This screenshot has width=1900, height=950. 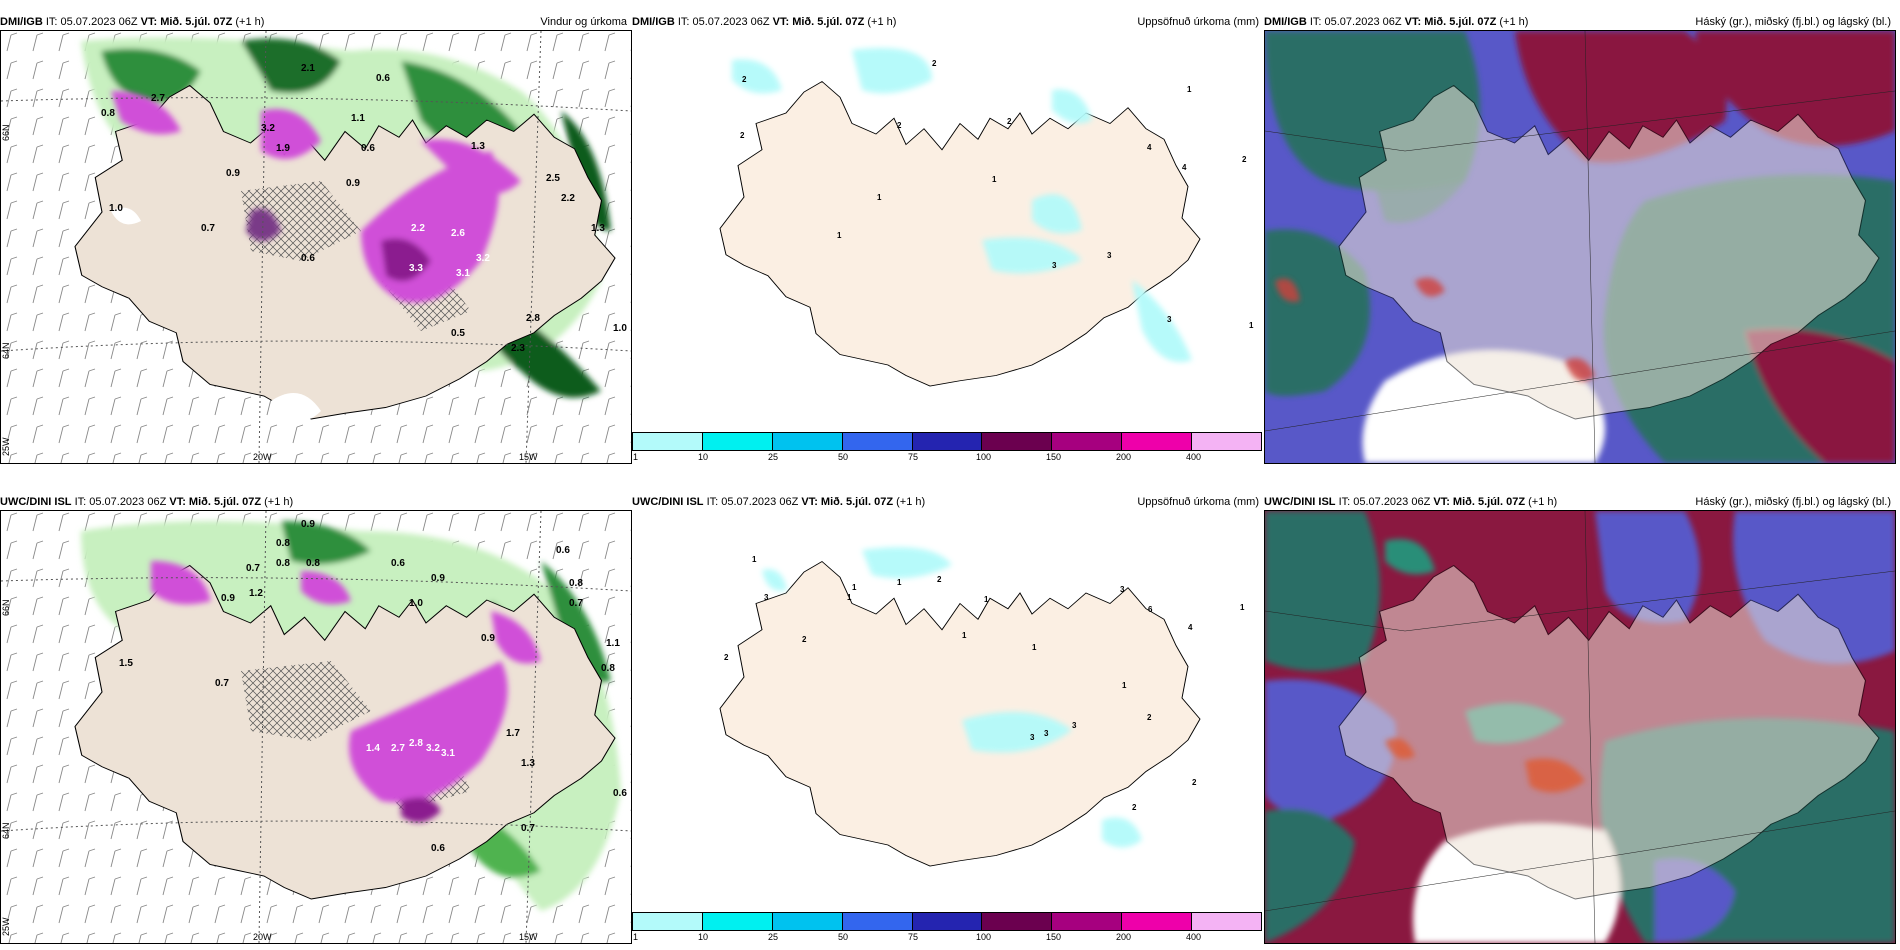 I want to click on svg-text: 1.1, so click(x=358, y=118).